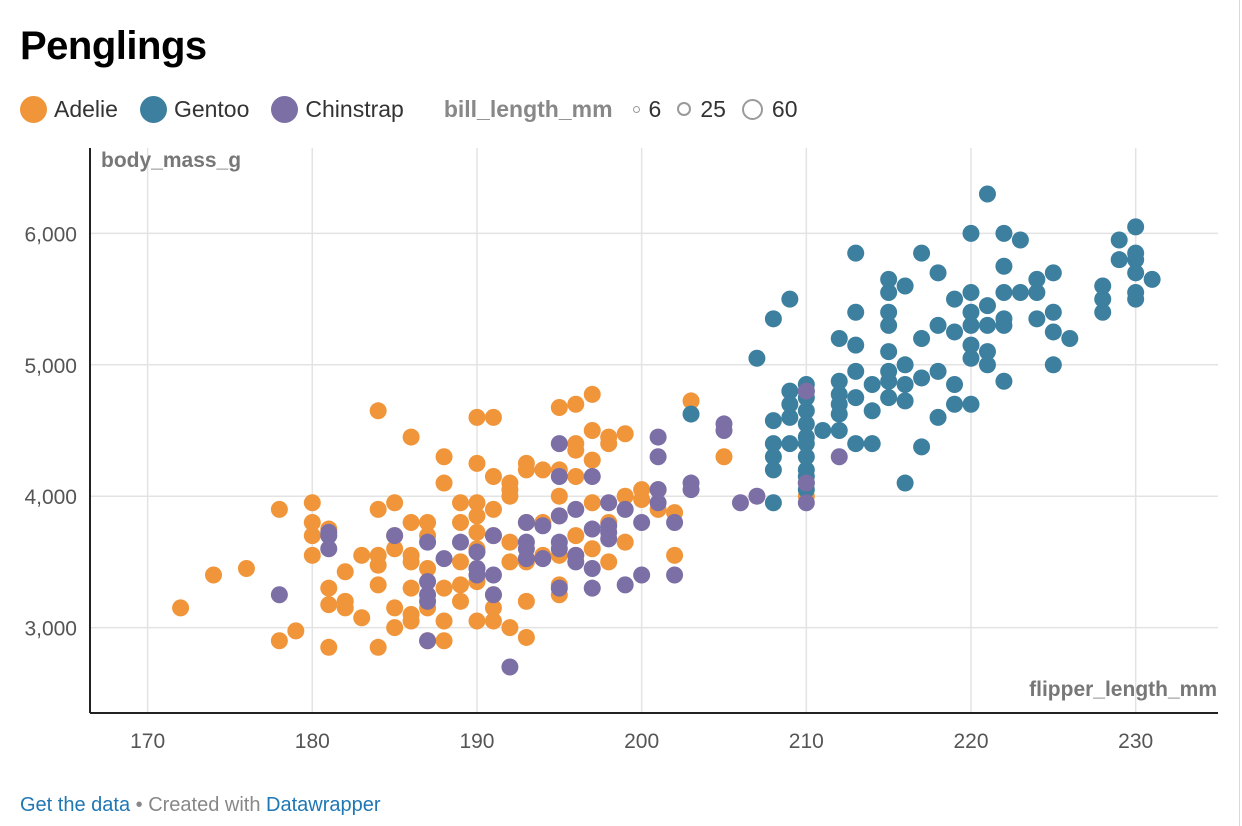 The width and height of the screenshot is (1242, 826). I want to click on size-item-small: 6, so click(646, 109).